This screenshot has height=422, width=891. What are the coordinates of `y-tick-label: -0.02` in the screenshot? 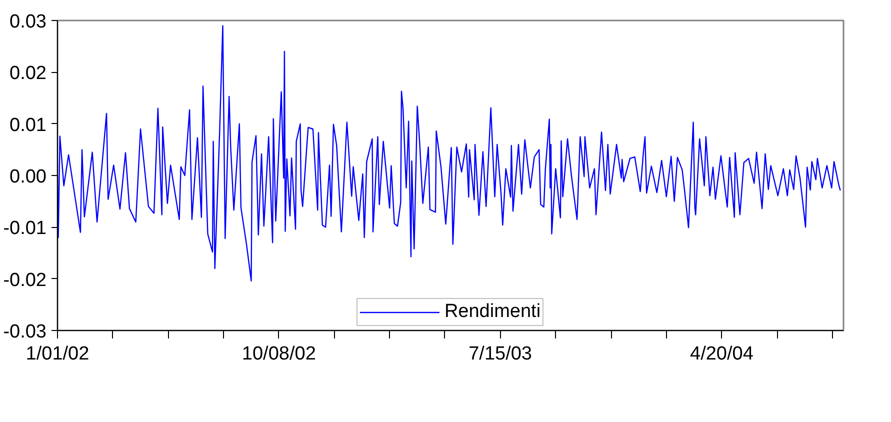 It's located at (25, 280).